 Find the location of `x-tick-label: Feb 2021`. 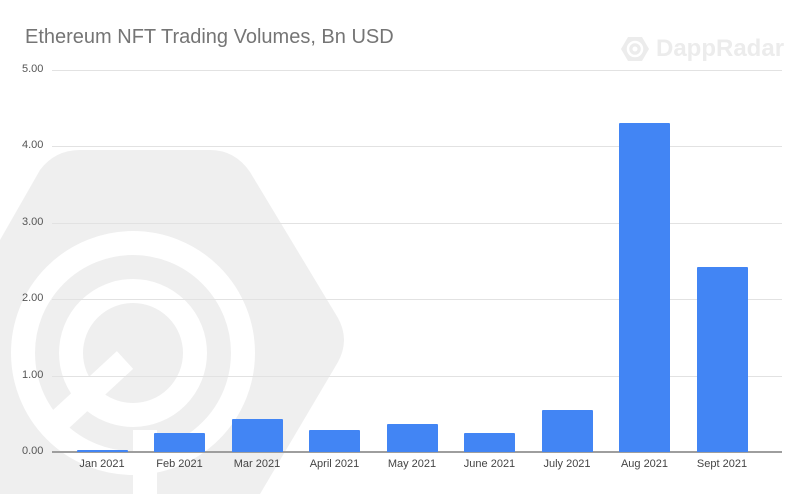

x-tick-label: Feb 2021 is located at coordinates (179, 464).